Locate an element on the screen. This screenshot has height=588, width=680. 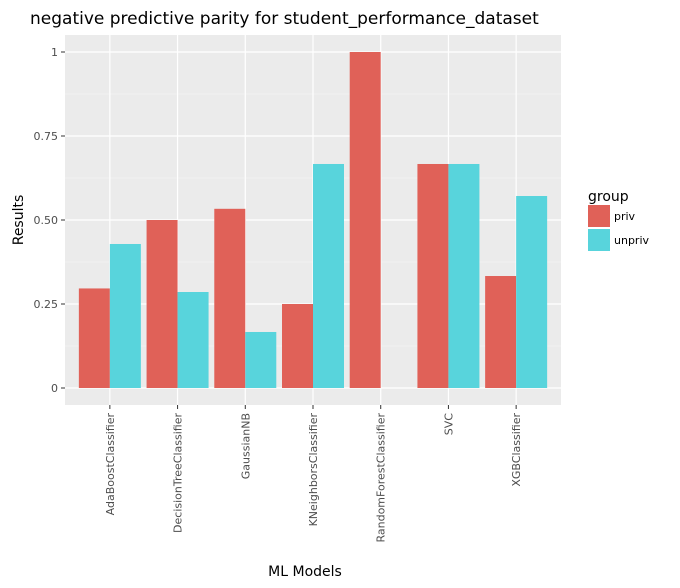
bar-unpriv-GaussianNB is located at coordinates (261, 359).